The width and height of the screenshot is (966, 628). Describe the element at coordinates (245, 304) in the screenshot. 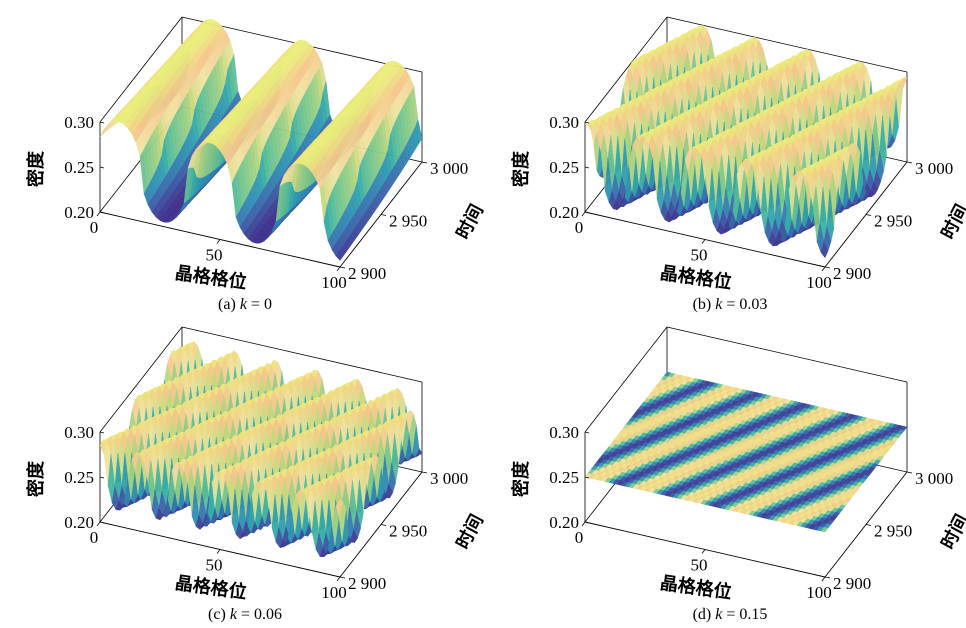

I see `panel-caption: (a) k = 0` at that location.